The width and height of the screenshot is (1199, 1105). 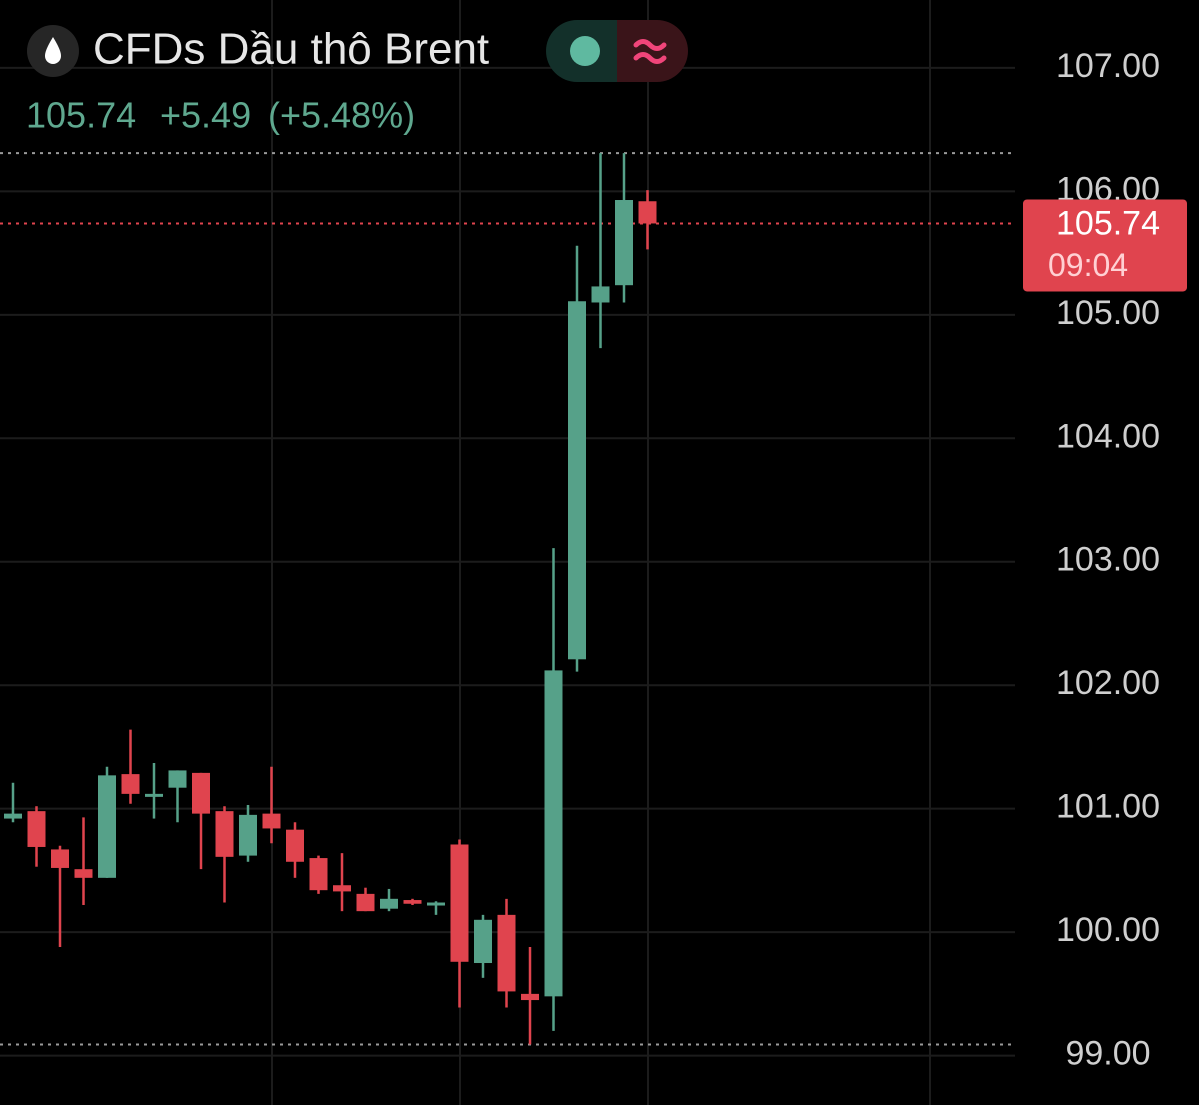 I want to click on price-badge, so click(x=1105, y=245).